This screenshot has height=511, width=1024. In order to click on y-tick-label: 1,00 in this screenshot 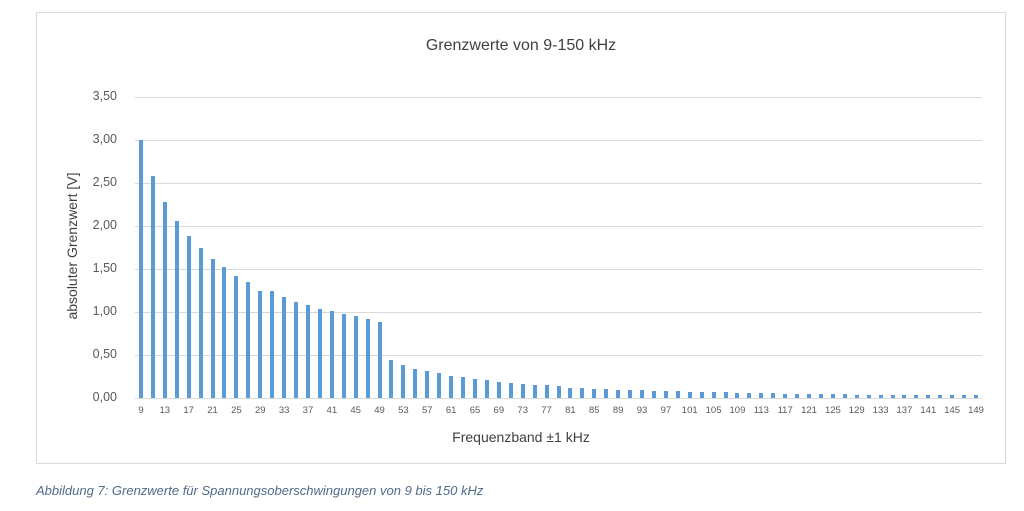, I will do `click(104, 311)`.